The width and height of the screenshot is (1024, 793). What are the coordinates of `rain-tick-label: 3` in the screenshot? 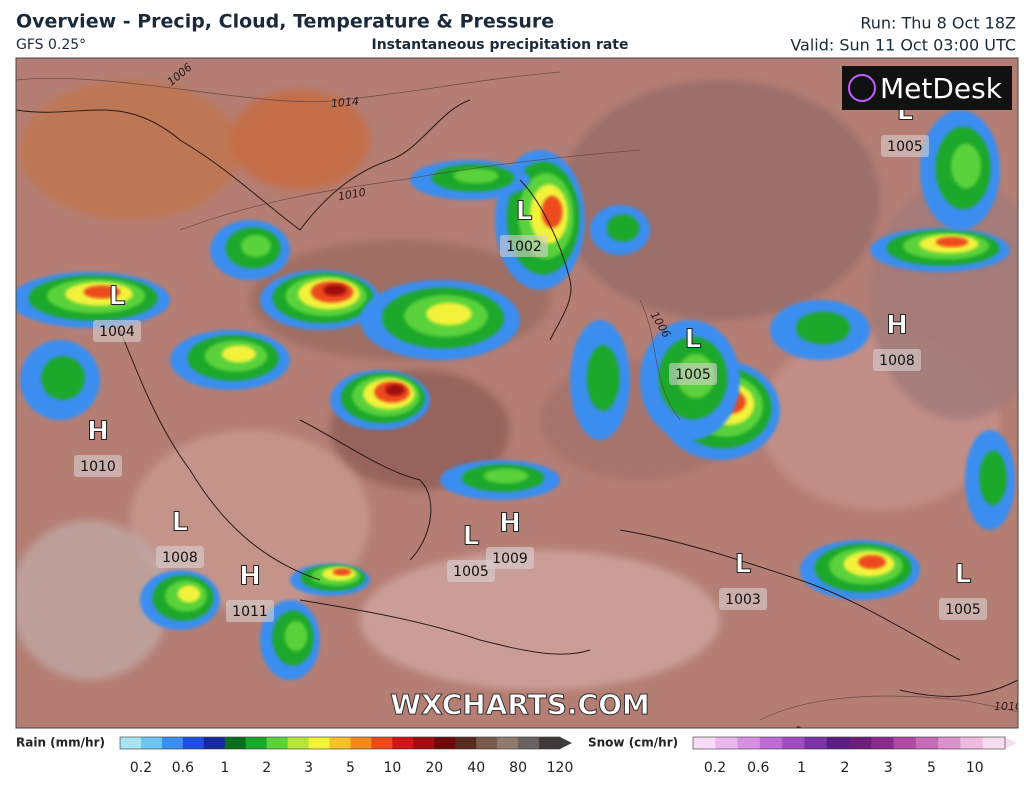 It's located at (308, 768).